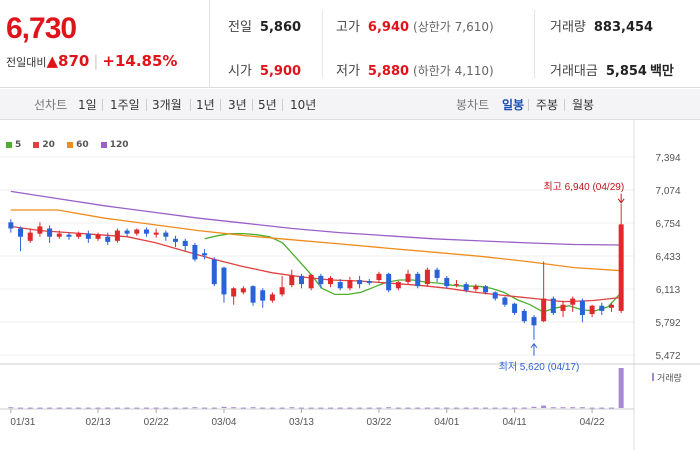  I want to click on stat-value: 5,860, so click(280, 27).